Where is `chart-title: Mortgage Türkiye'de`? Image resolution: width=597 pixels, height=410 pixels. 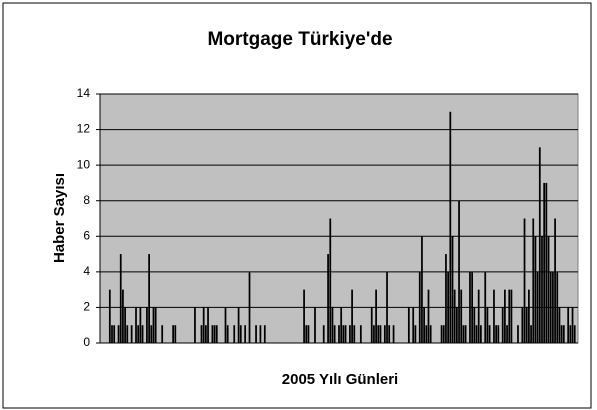 chart-title: Mortgage Türkiye'de is located at coordinates (299, 39).